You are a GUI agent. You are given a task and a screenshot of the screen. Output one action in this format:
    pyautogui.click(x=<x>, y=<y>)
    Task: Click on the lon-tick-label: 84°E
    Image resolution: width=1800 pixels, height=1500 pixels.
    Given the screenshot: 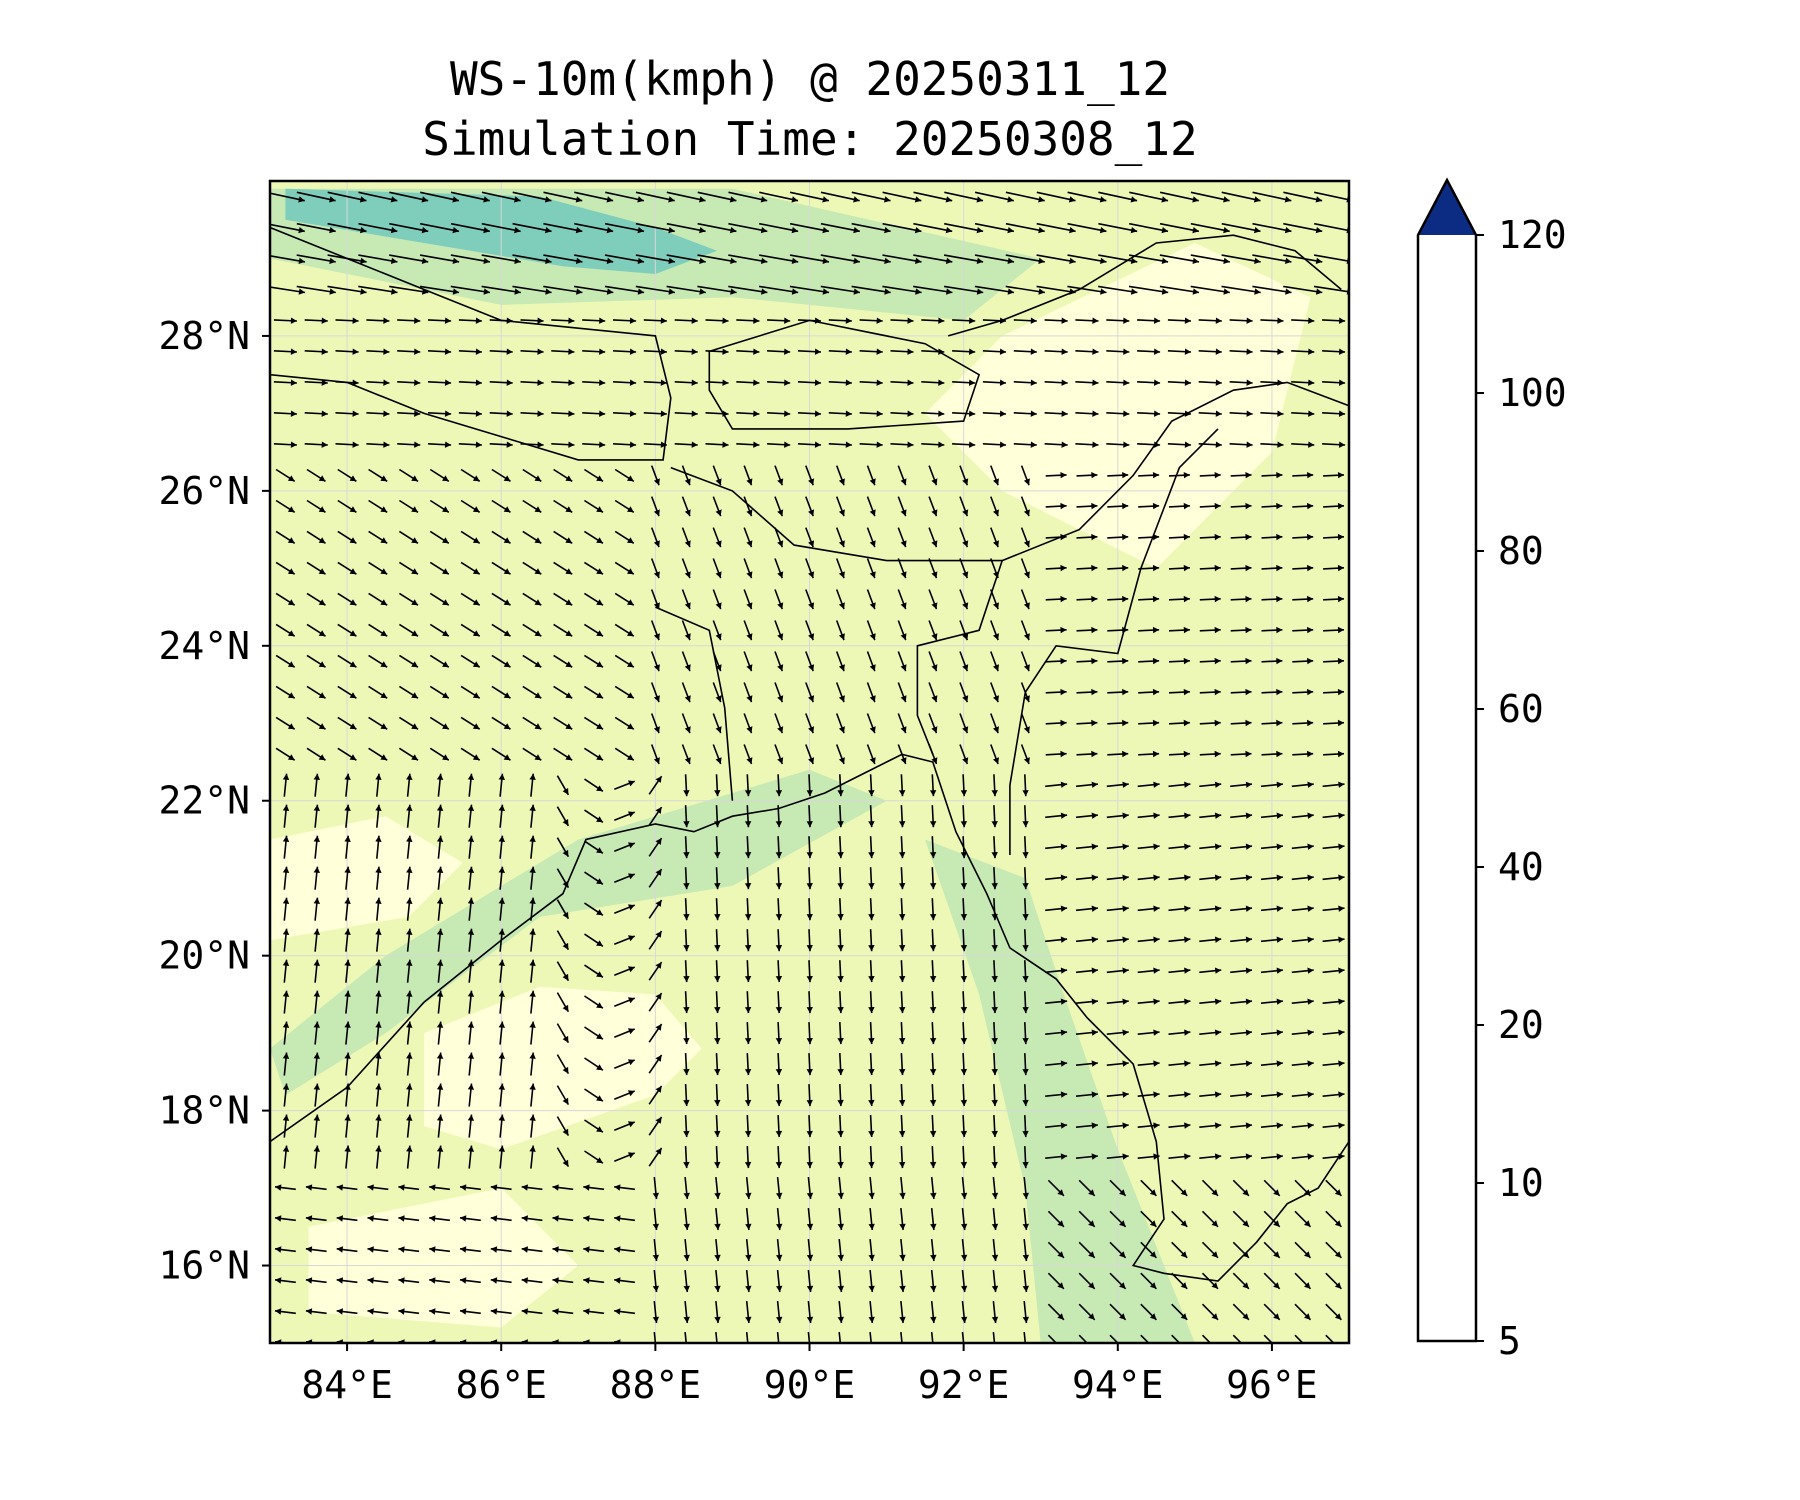 What is the action you would take?
    pyautogui.click(x=347, y=1385)
    